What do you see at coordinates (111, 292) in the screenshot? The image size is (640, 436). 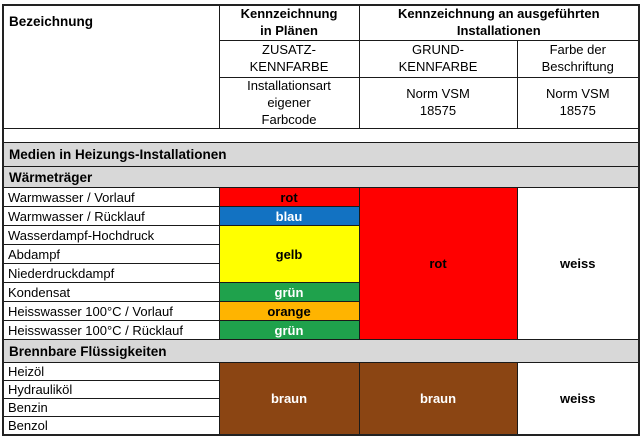 I see `row-kondensat: Kondensat` at bounding box center [111, 292].